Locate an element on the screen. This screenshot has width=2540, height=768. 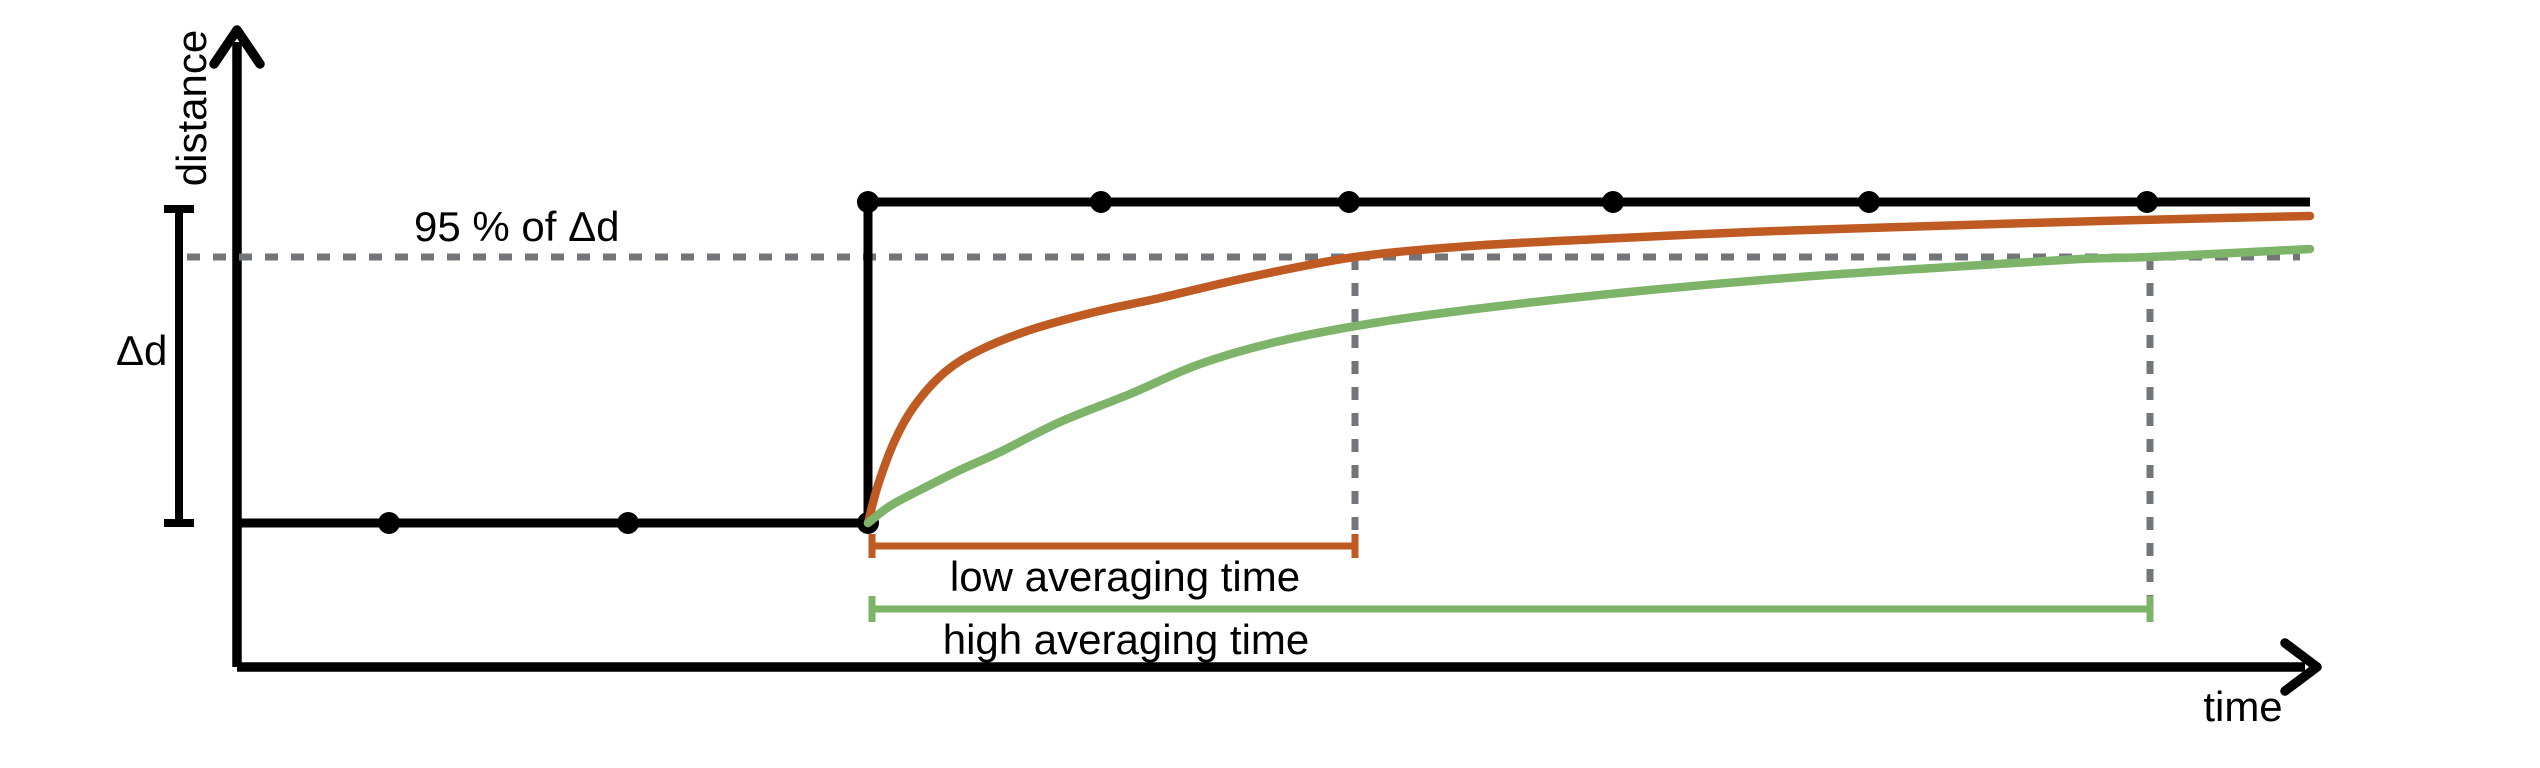
delta-d-label: Δd is located at coordinates (142, 350).